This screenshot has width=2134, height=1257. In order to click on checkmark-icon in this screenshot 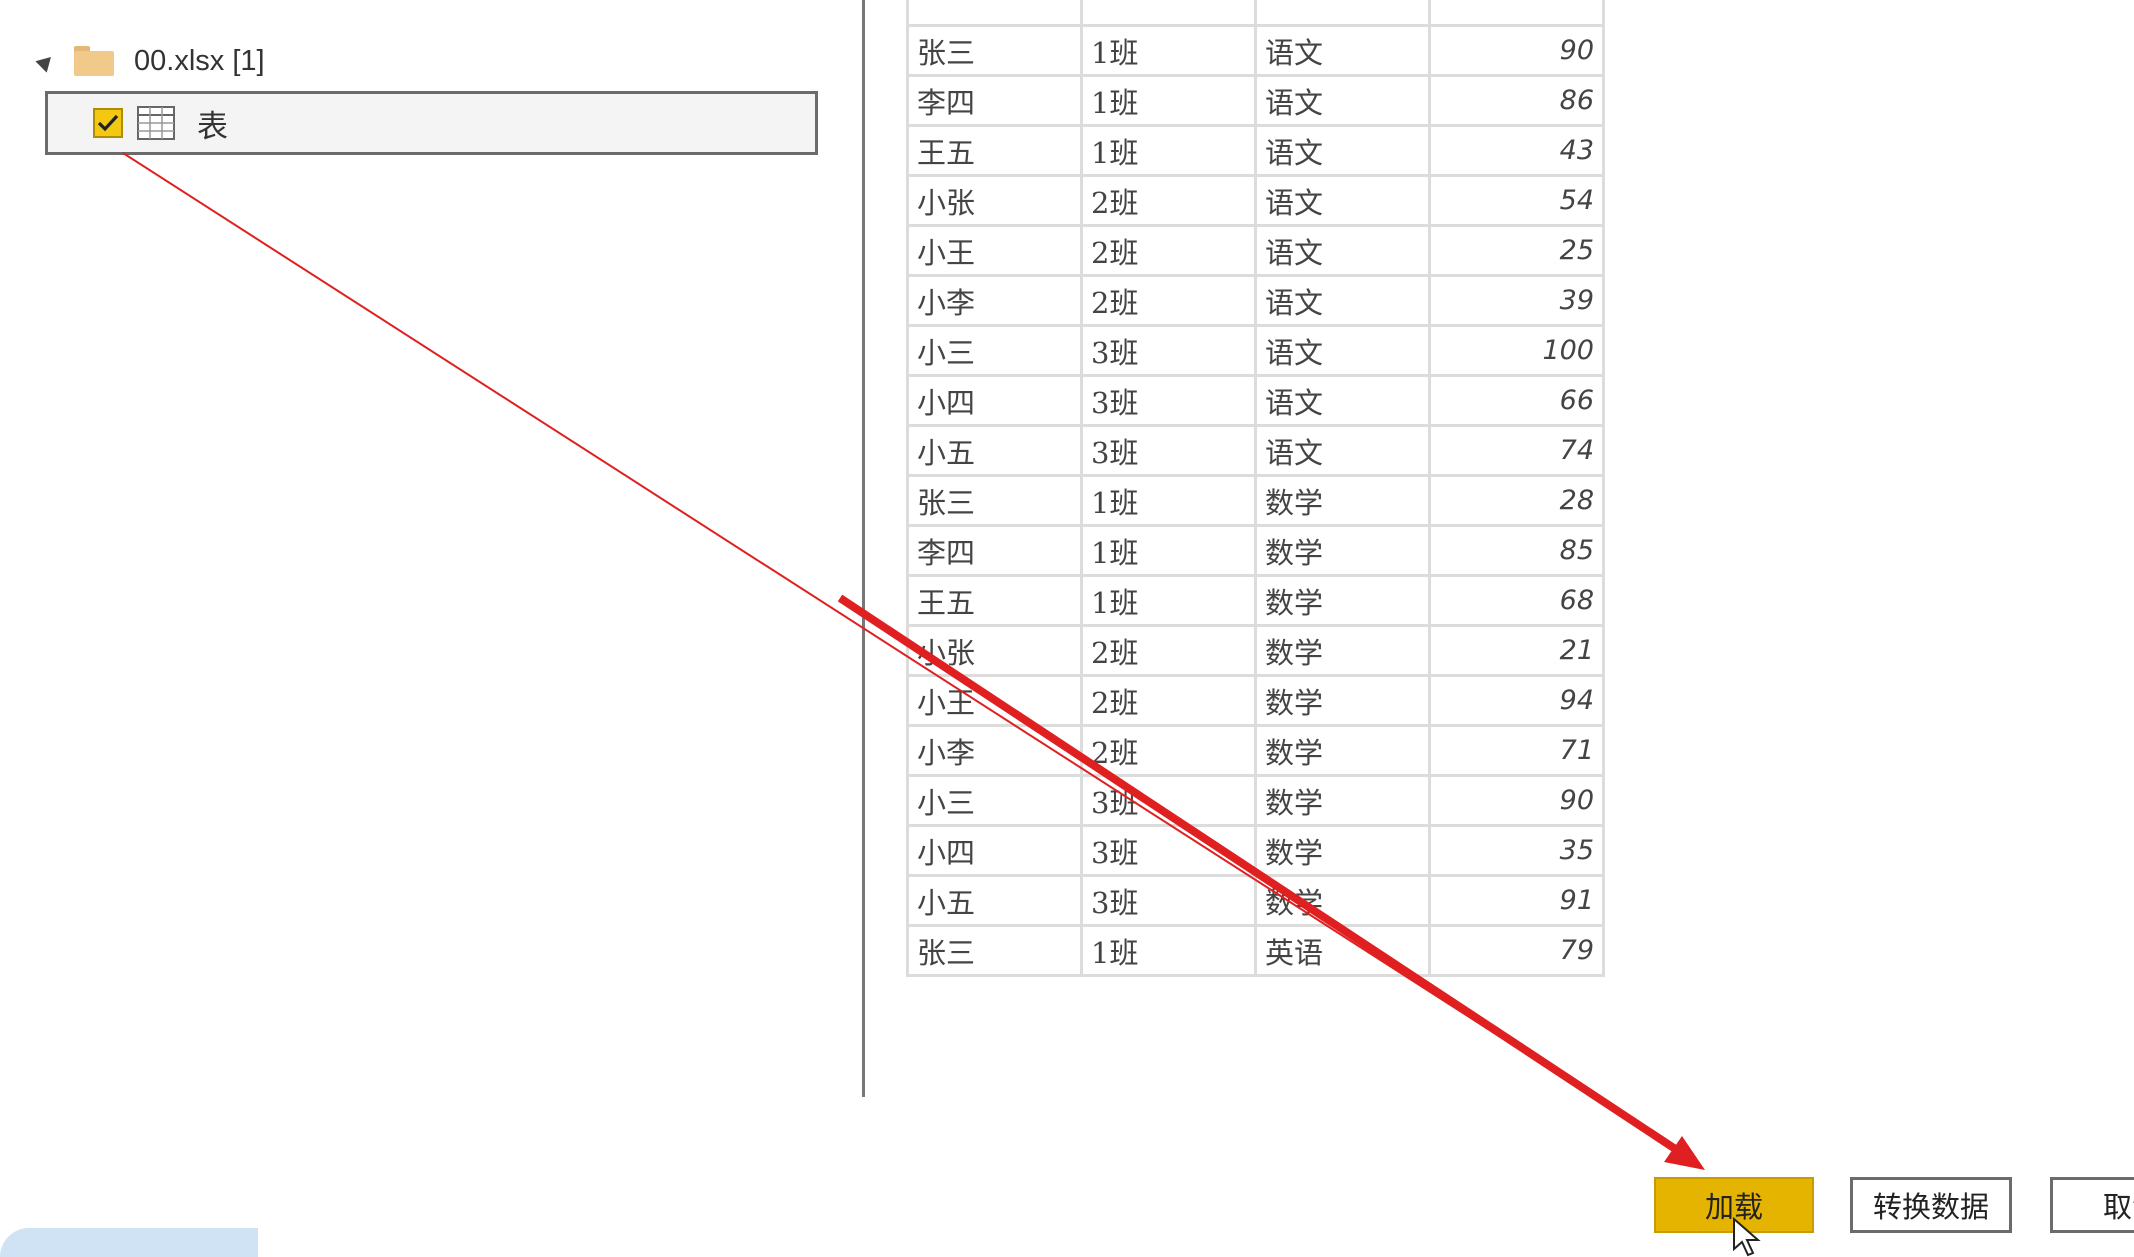, I will do `click(108, 123)`.